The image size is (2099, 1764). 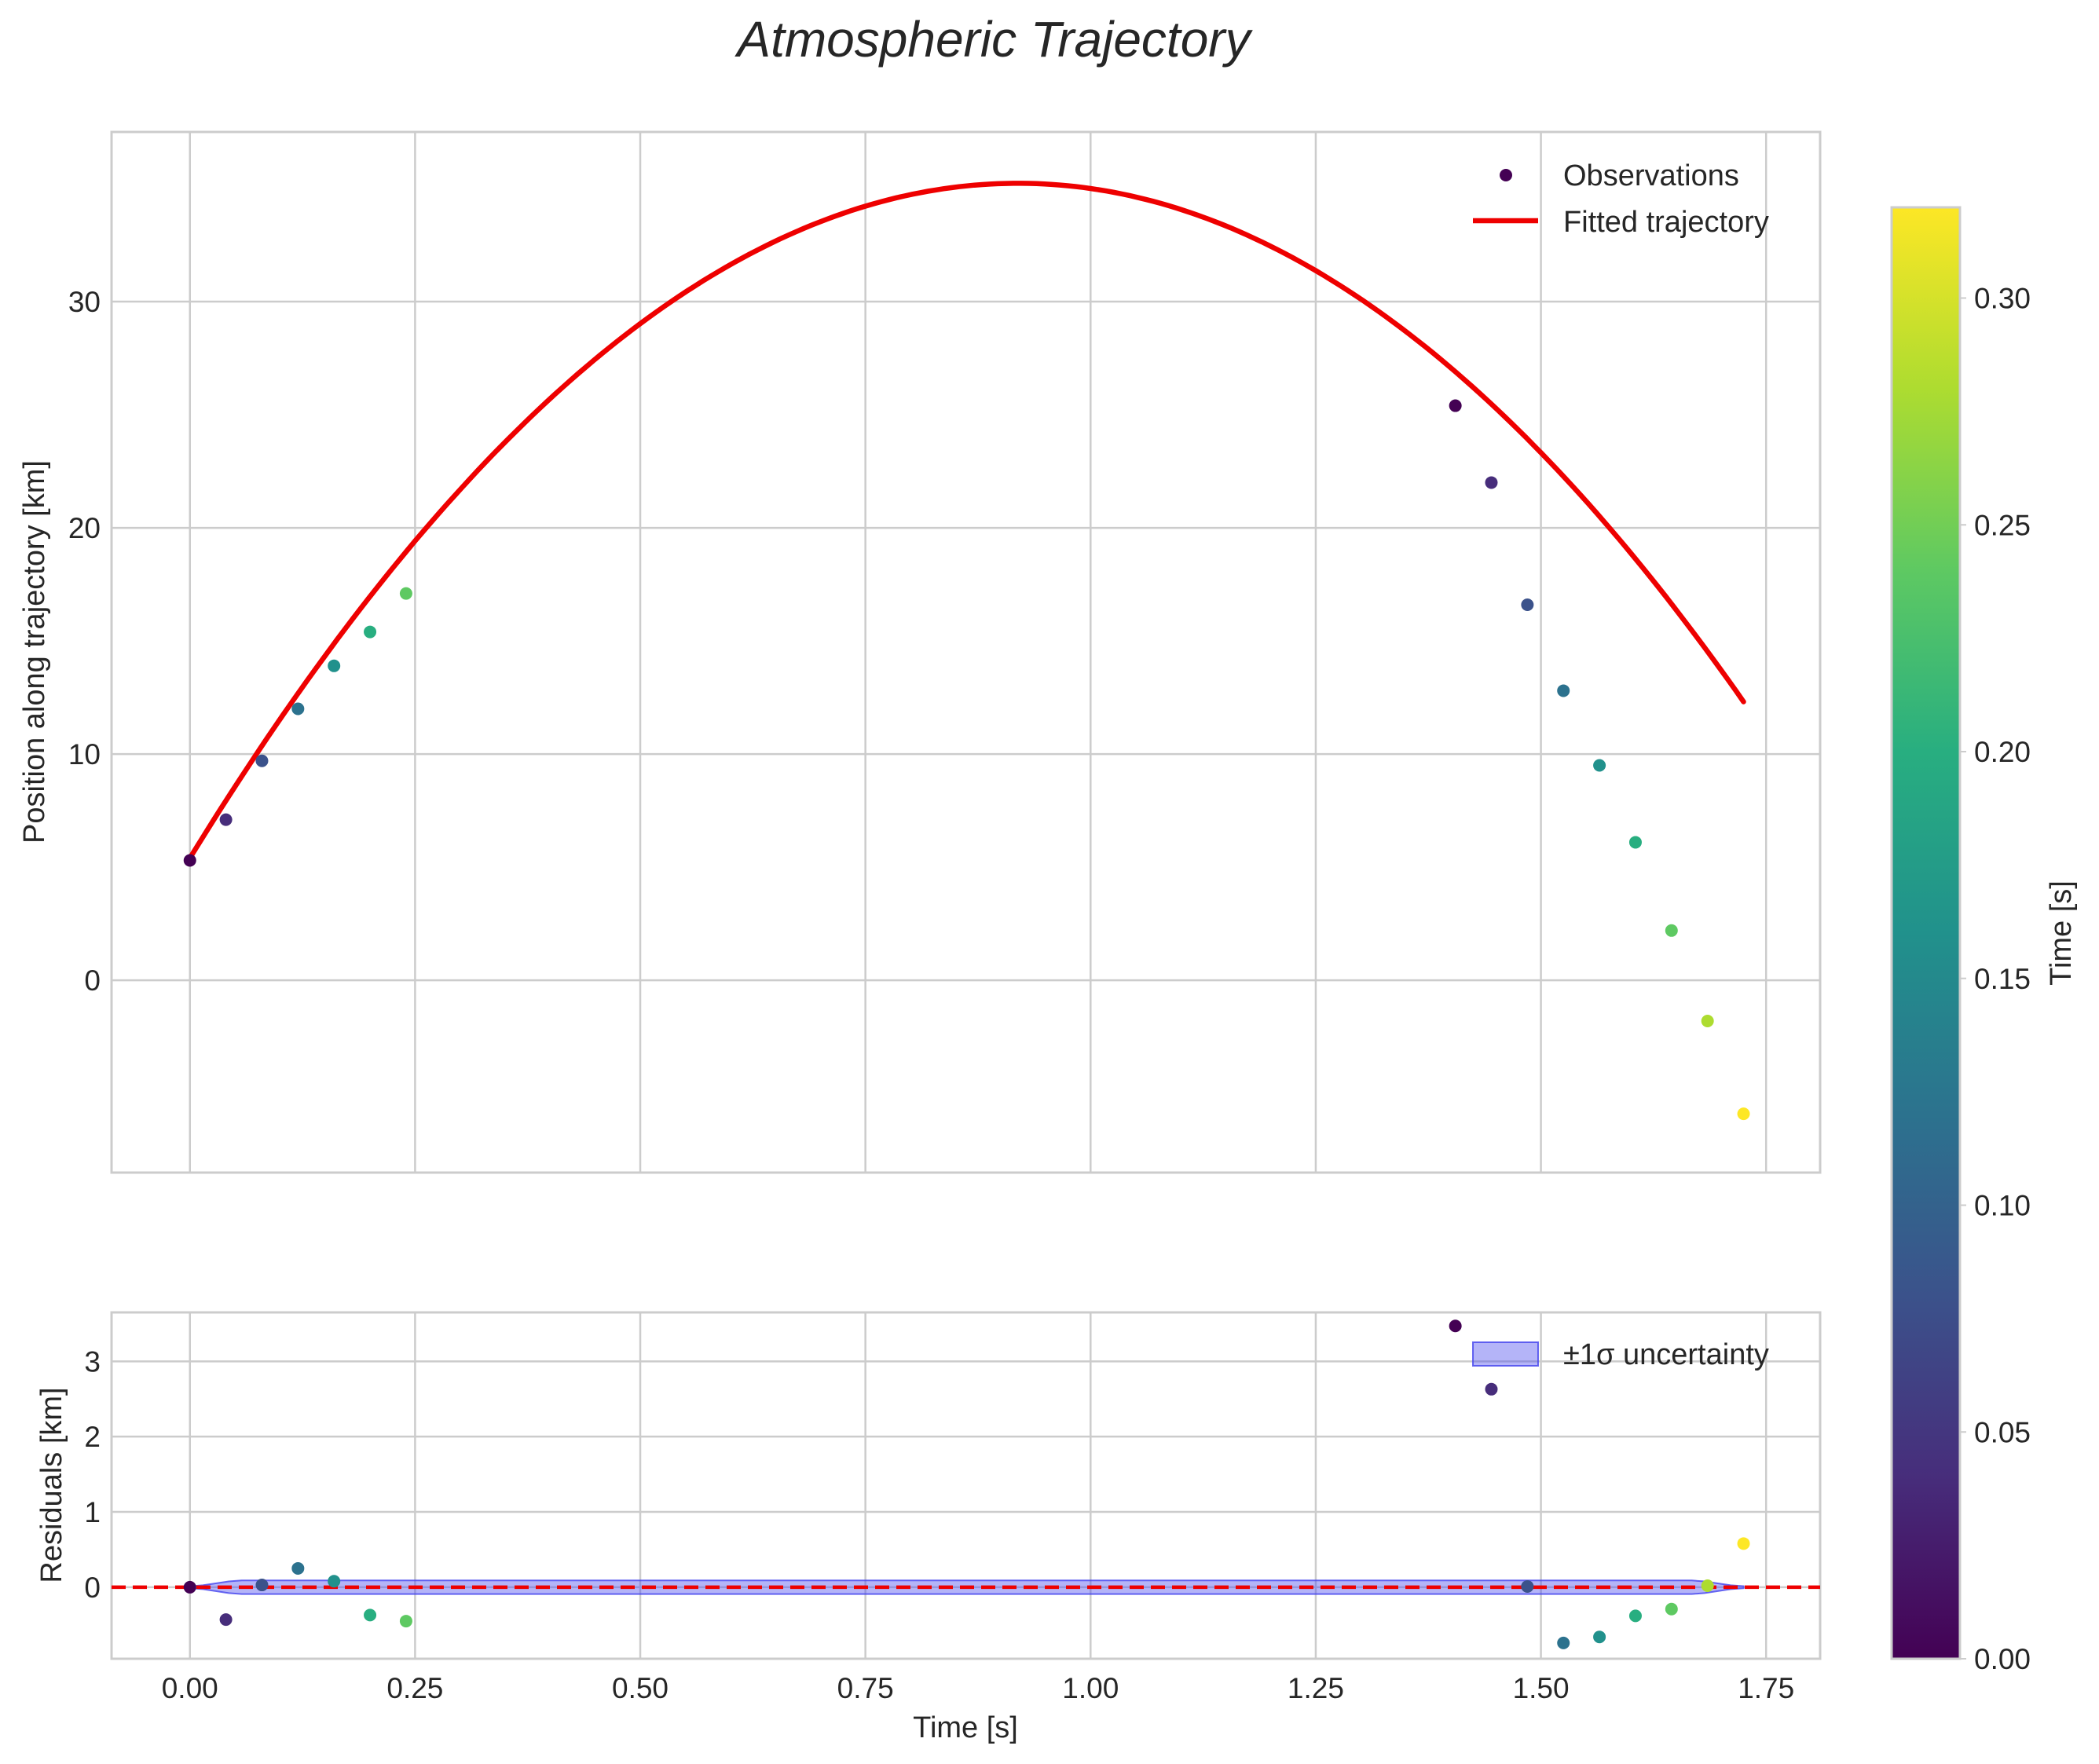 What do you see at coordinates (2002, 1432) in the screenshot?
I see `colorbar-tick-label: 0.05` at bounding box center [2002, 1432].